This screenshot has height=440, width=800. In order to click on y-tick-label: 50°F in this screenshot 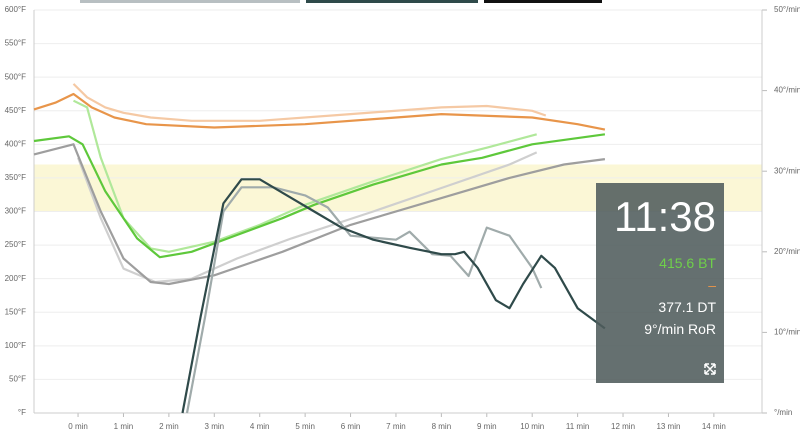, I will do `click(17, 379)`.